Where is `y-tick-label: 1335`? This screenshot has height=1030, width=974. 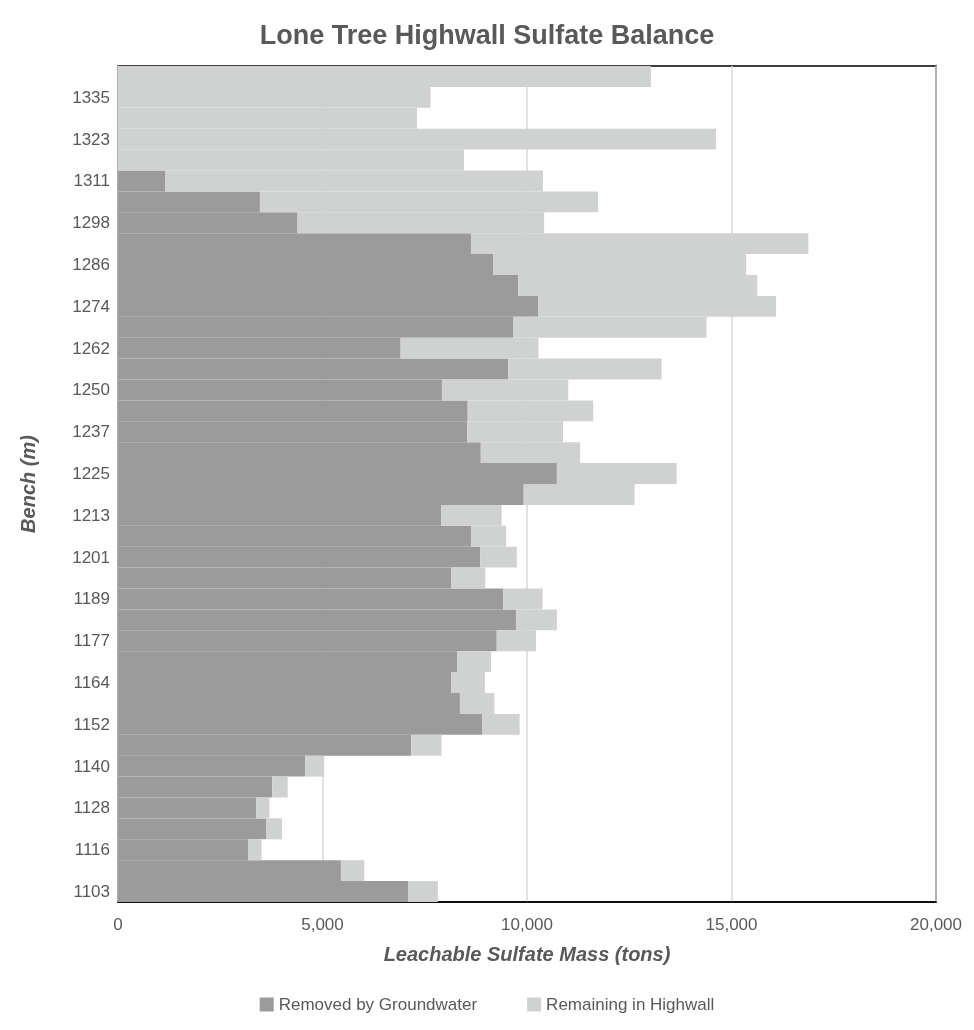
y-tick-label: 1335 is located at coordinates (91, 97).